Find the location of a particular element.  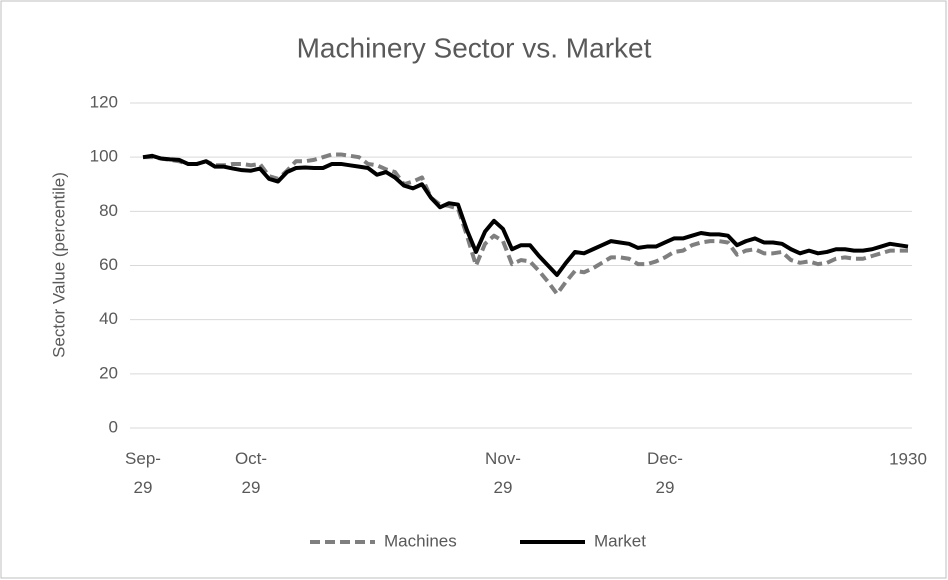

y-tick-label: 80 is located at coordinates (108, 210).